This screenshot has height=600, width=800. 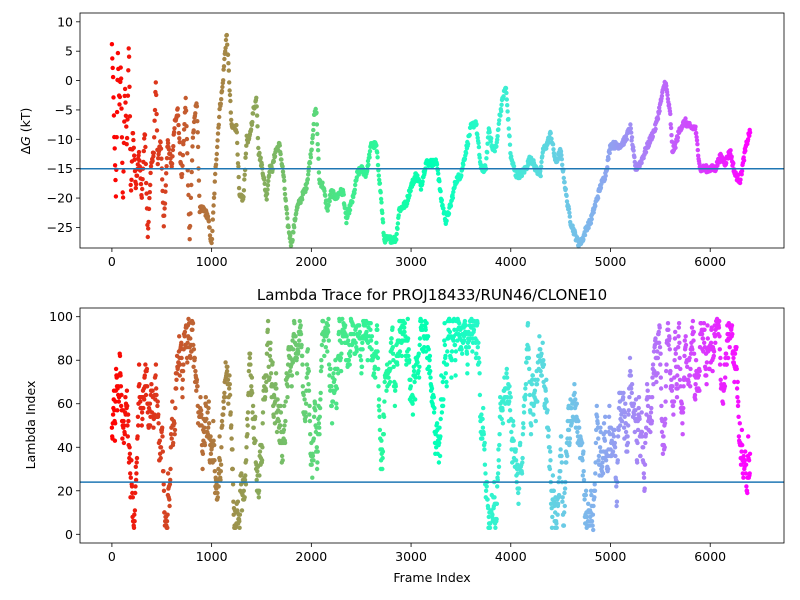 What do you see at coordinates (60, 198) in the screenshot?
I see `top-y-tick-label: −20` at bounding box center [60, 198].